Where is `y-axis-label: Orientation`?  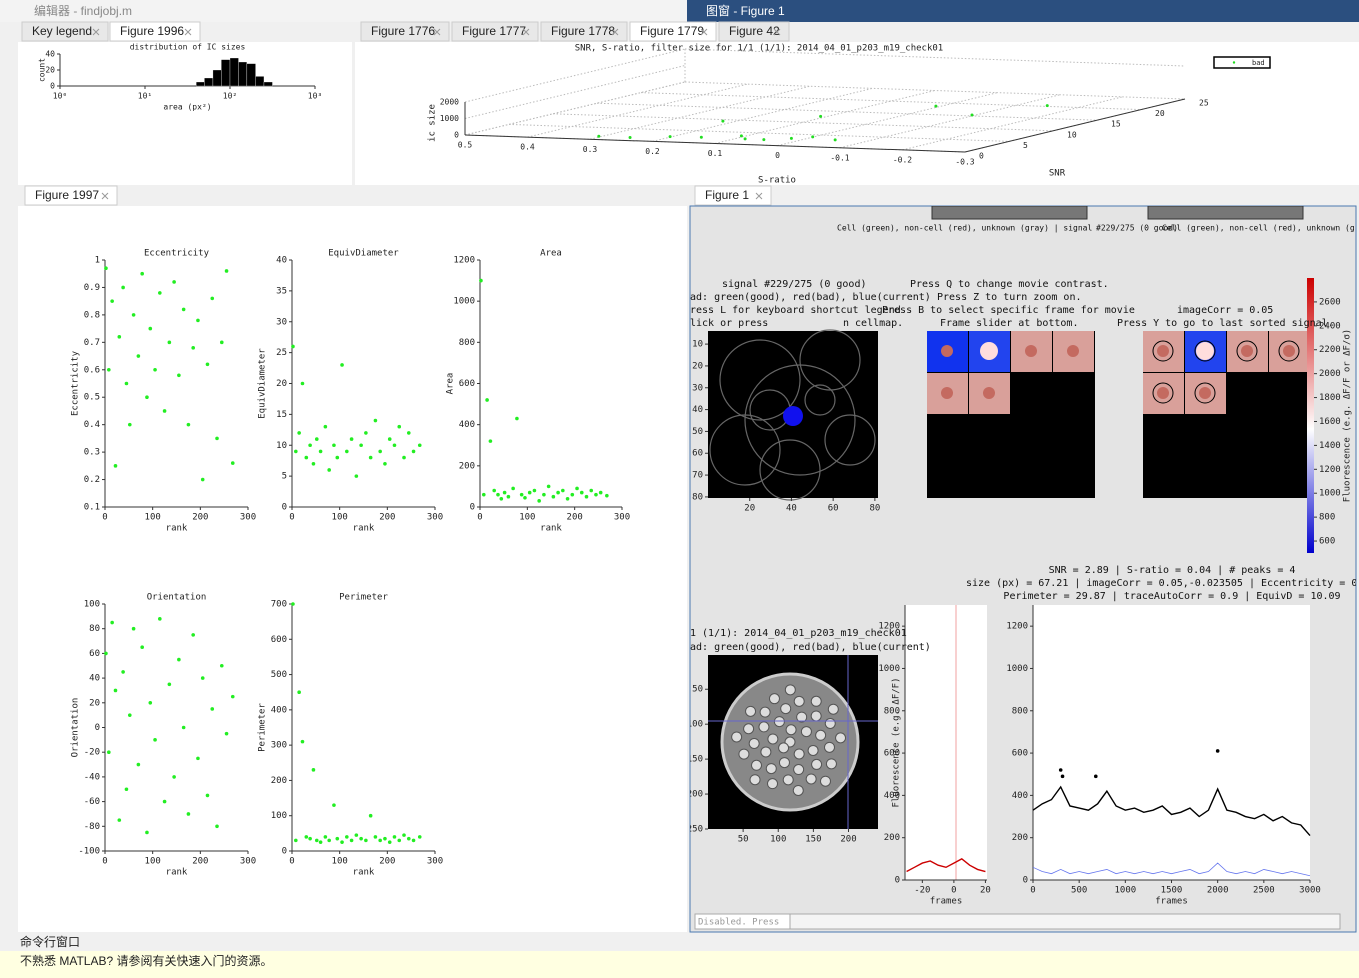
y-axis-label: Orientation is located at coordinates (76, 728).